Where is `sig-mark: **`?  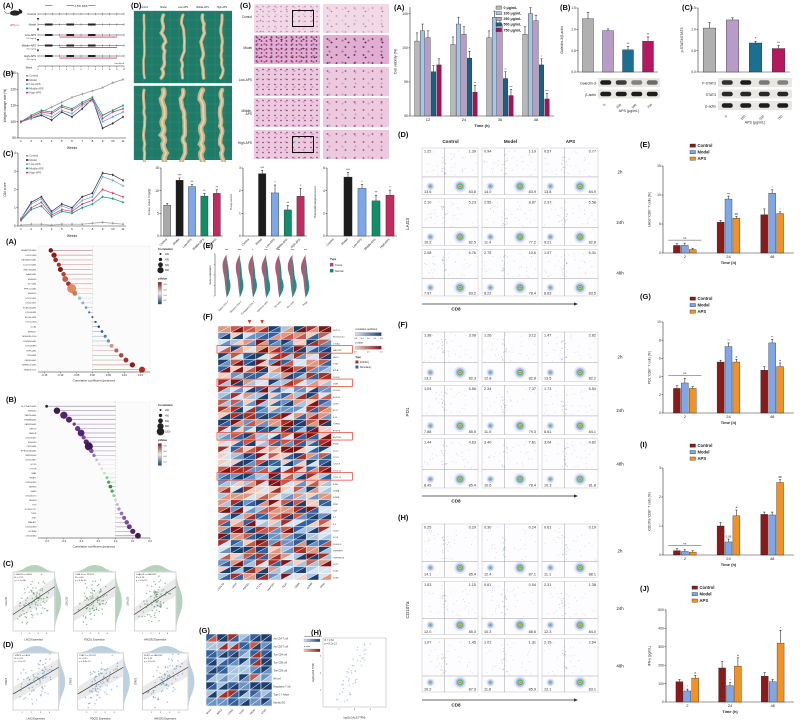 sig-mark: ** is located at coordinates (376, 193).